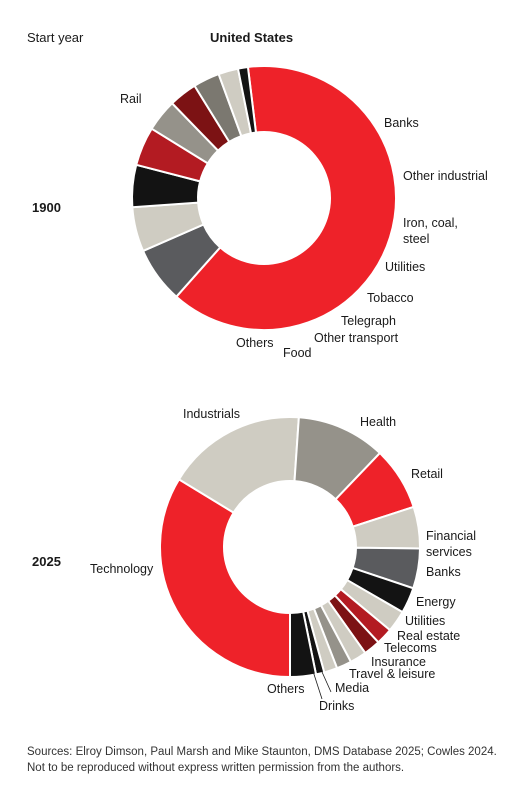 The image size is (512, 797). I want to click on label-2025-travel-and-leisure: Travel & leisure, so click(392, 674).